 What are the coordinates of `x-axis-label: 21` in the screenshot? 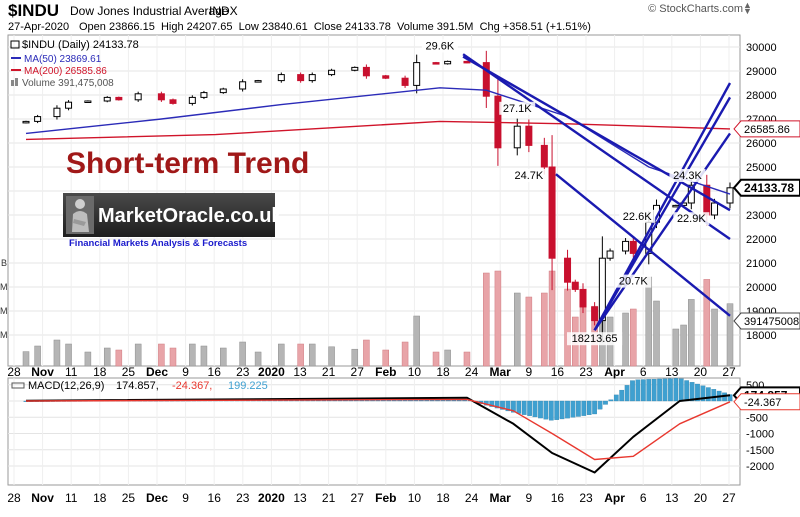 It's located at (329, 372).